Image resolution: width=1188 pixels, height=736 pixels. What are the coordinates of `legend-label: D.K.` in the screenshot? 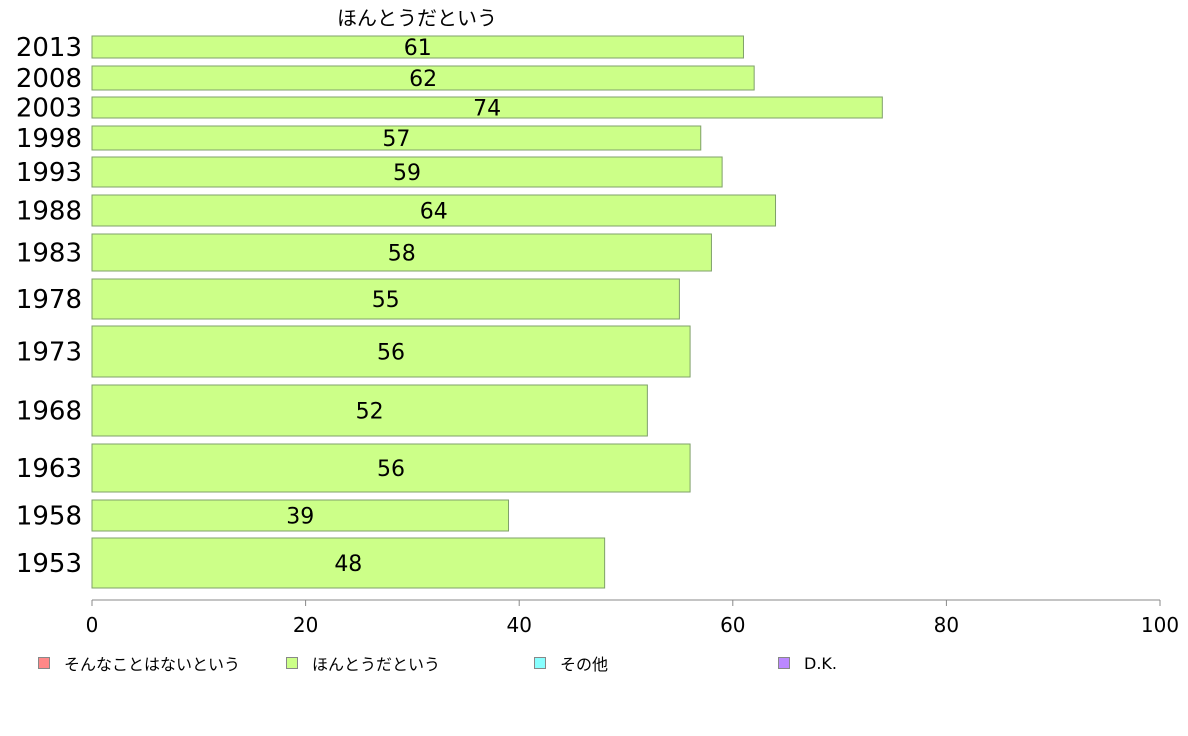 It's located at (820, 663).